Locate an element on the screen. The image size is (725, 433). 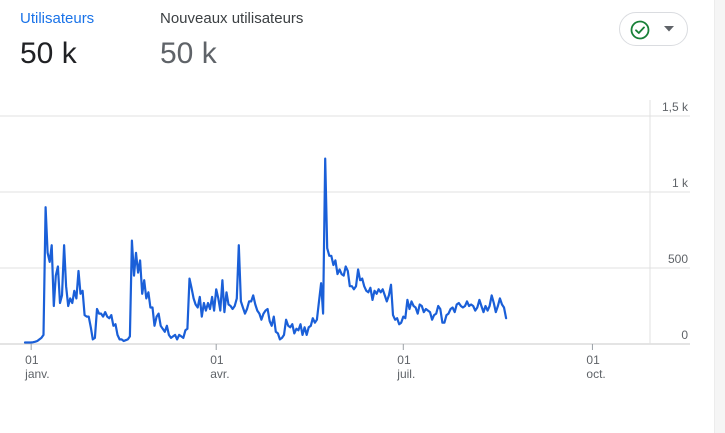
tab-nouveaux-utilisateurs: Nouveaux utilisateurs 50 k is located at coordinates (231, 41).